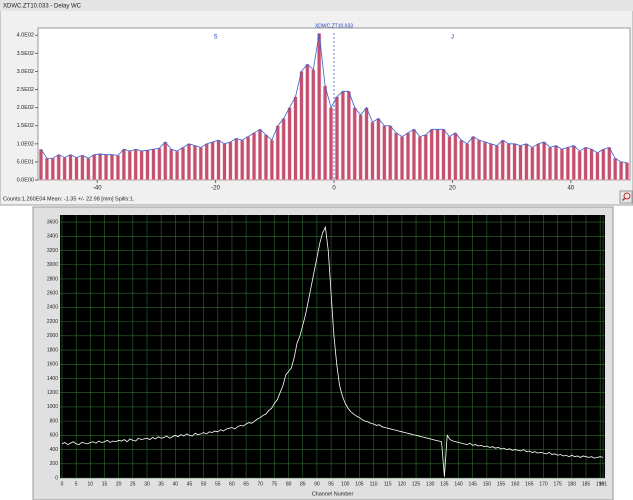  Describe the element at coordinates (52, 407) in the screenshot. I see `y-tick-label: 1000` at that location.